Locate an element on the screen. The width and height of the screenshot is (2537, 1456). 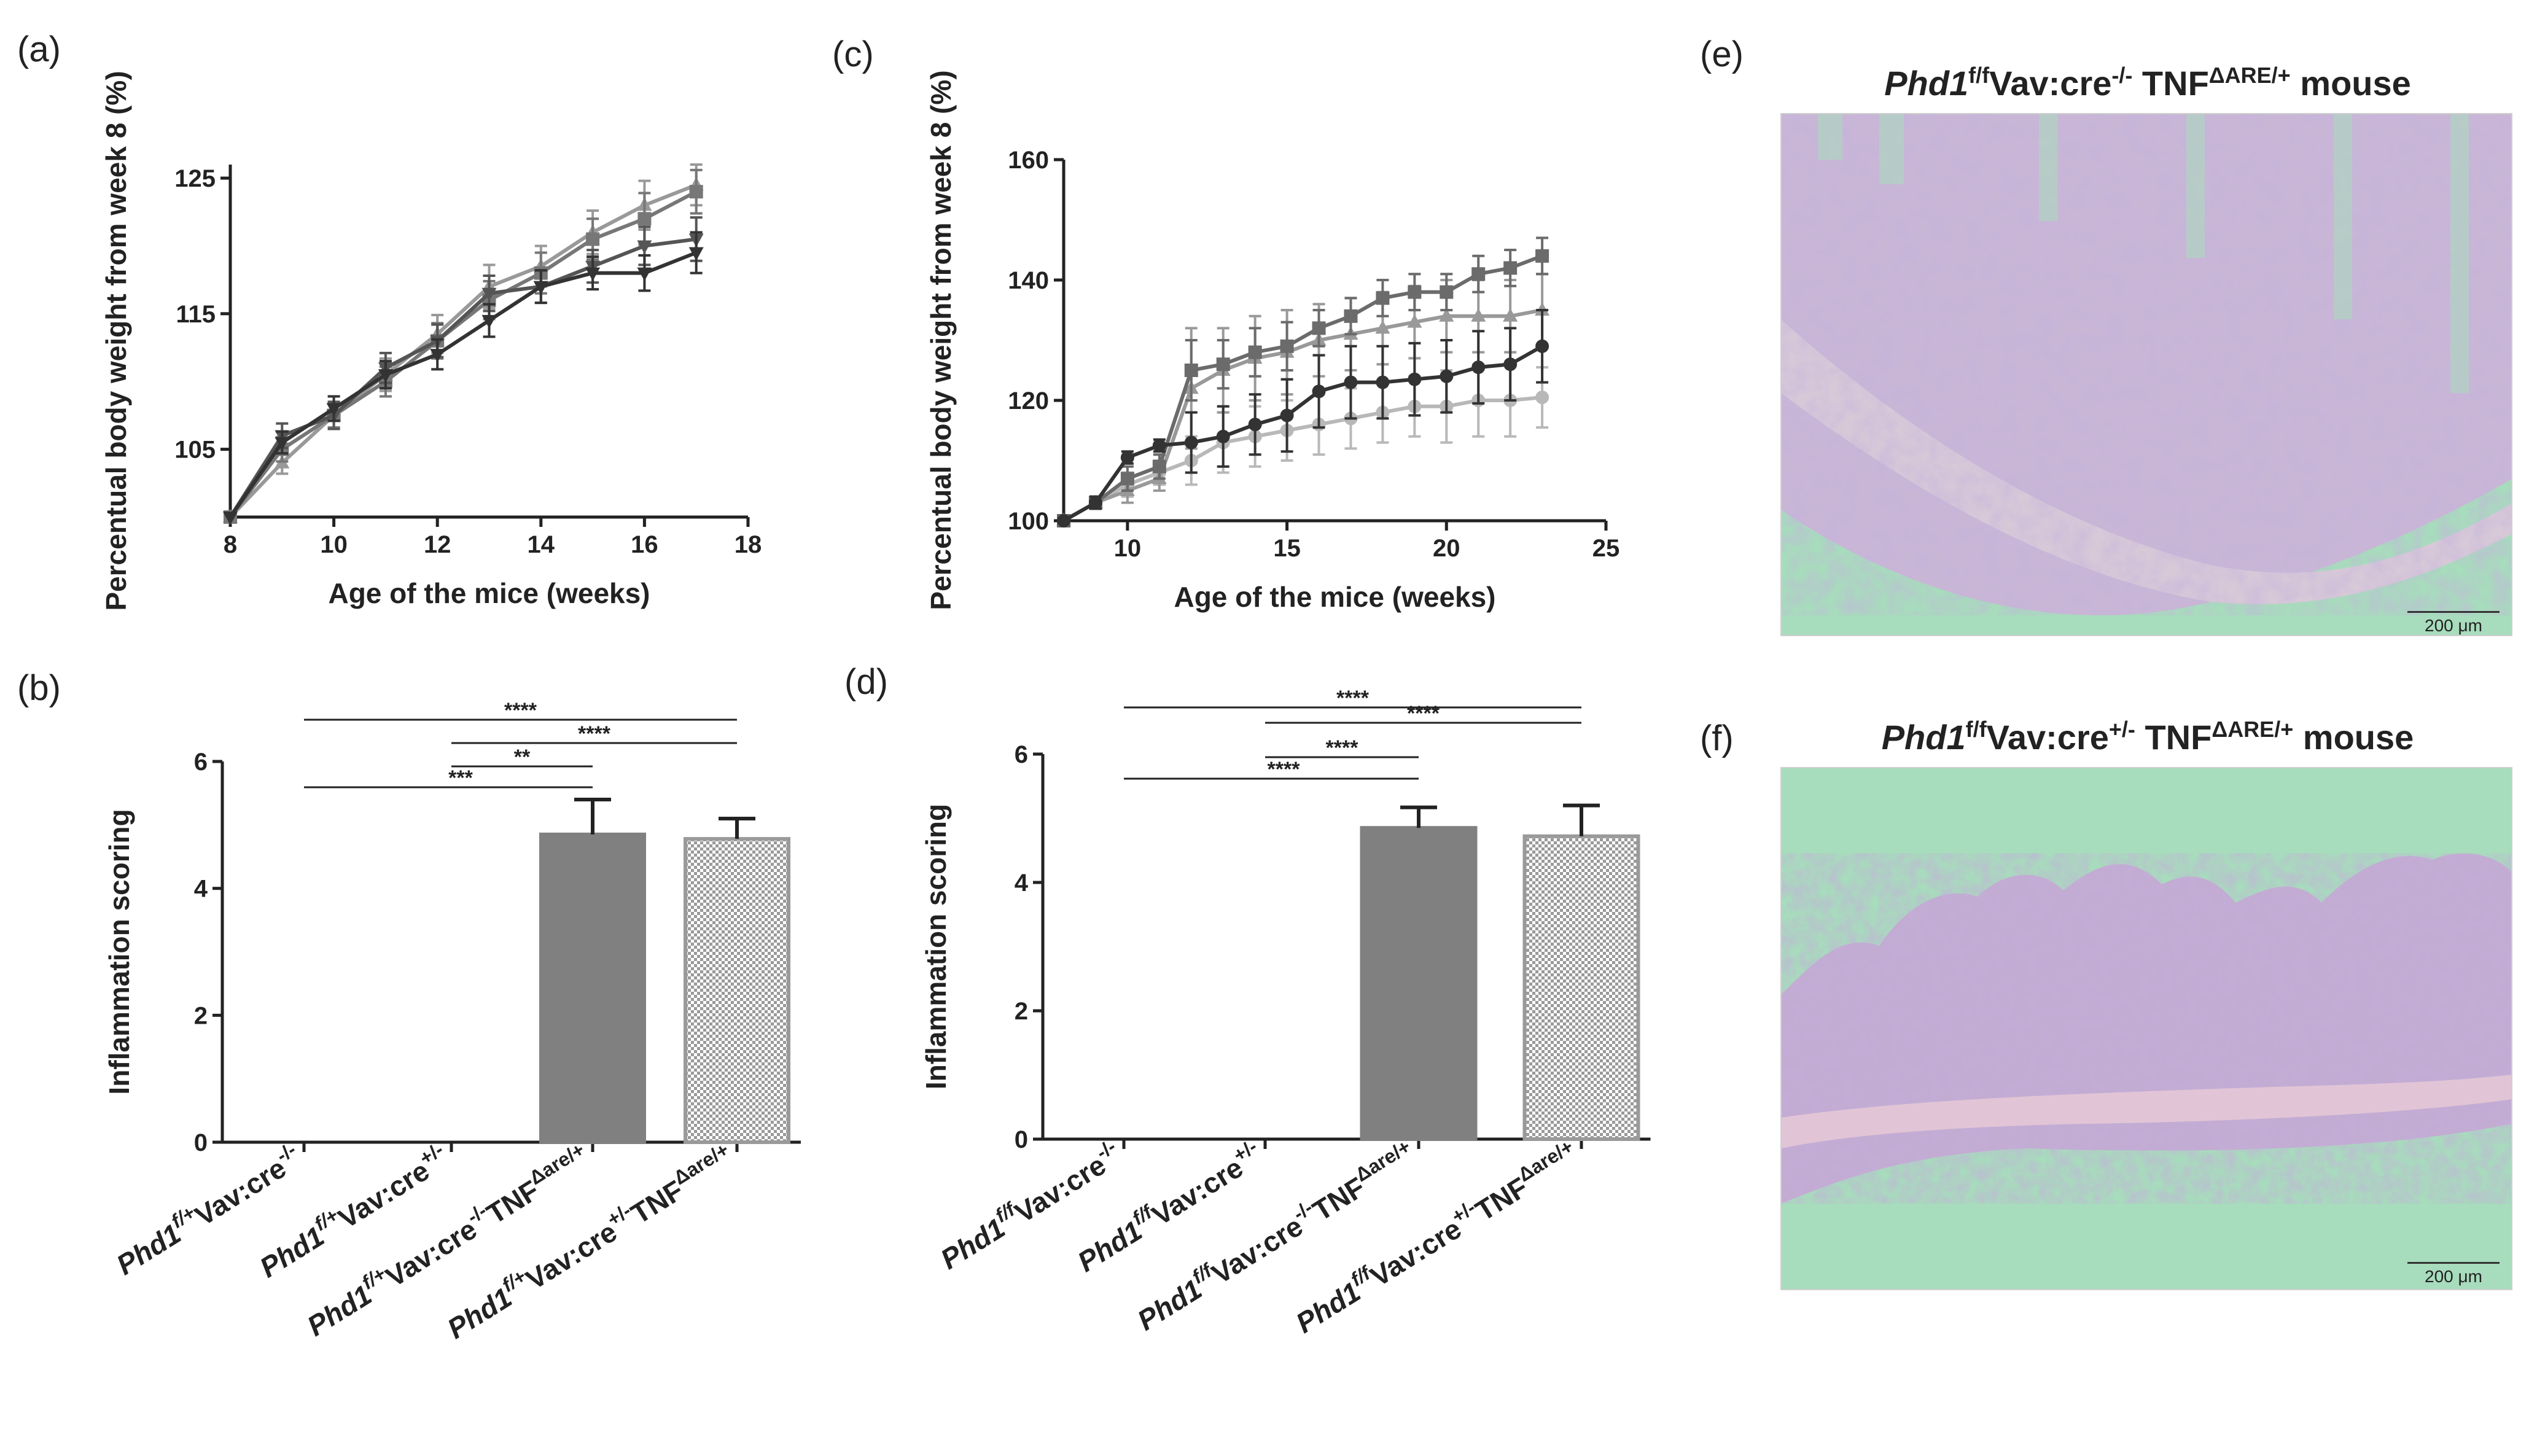
x-category-label: Phd1f/+Vav:cre+/-TNFΔare/+ is located at coordinates (590, 1241).